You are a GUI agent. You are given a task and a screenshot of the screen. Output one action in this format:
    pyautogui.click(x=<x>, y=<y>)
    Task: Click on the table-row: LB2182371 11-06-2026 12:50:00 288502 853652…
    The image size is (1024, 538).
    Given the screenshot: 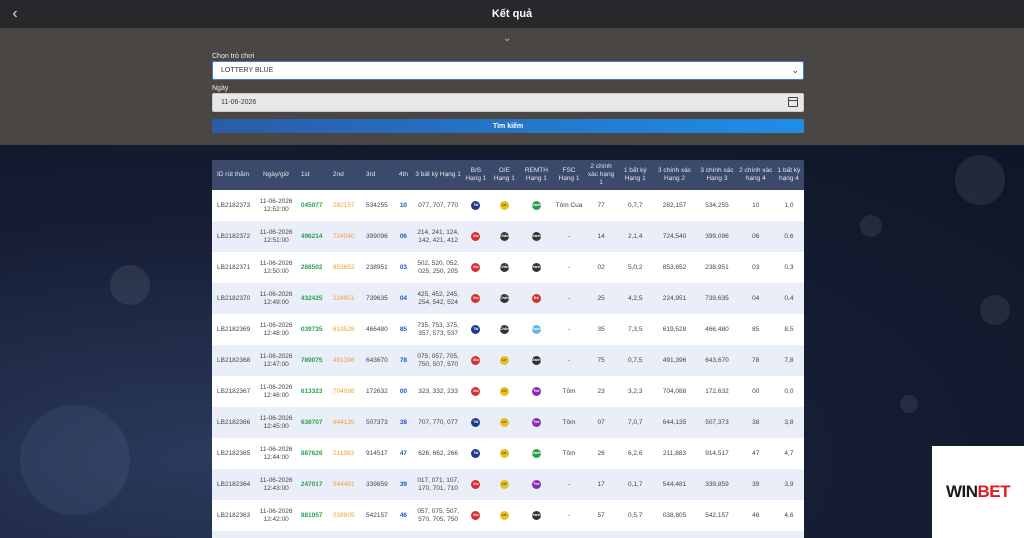 What is the action you would take?
    pyautogui.click(x=508, y=267)
    